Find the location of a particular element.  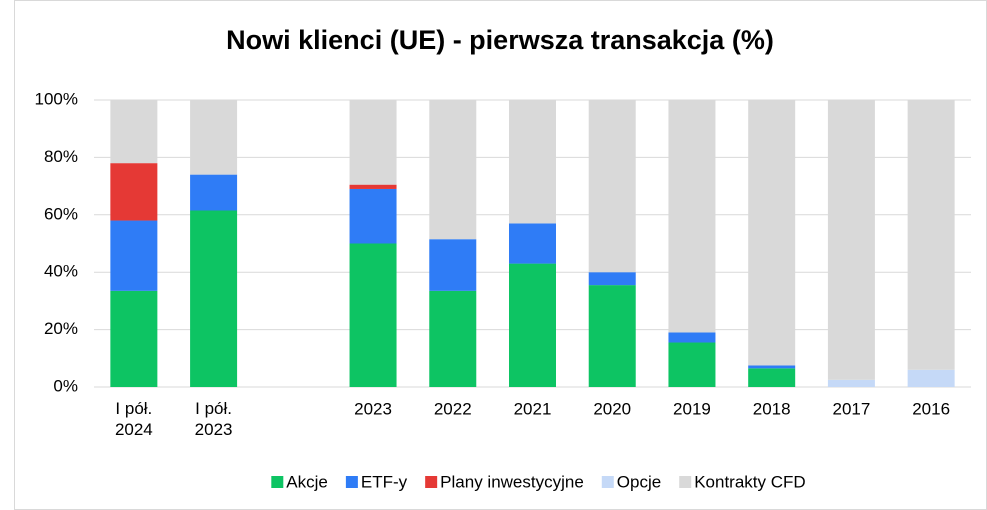

x-tick-label: I pół. 2024 is located at coordinates (134, 419).